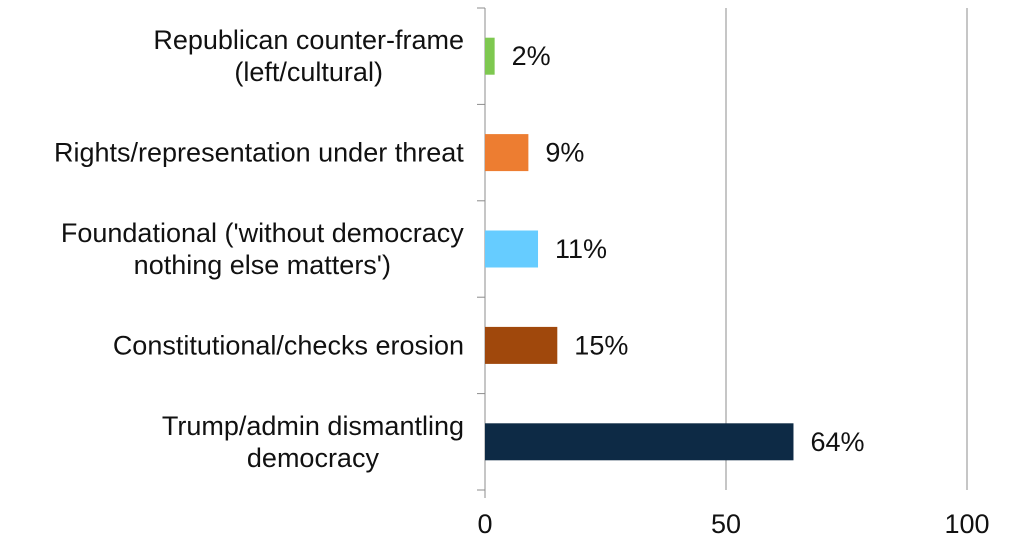  What do you see at coordinates (262, 233) in the screenshot?
I see `category-label-line: Foundational ('without democracy` at bounding box center [262, 233].